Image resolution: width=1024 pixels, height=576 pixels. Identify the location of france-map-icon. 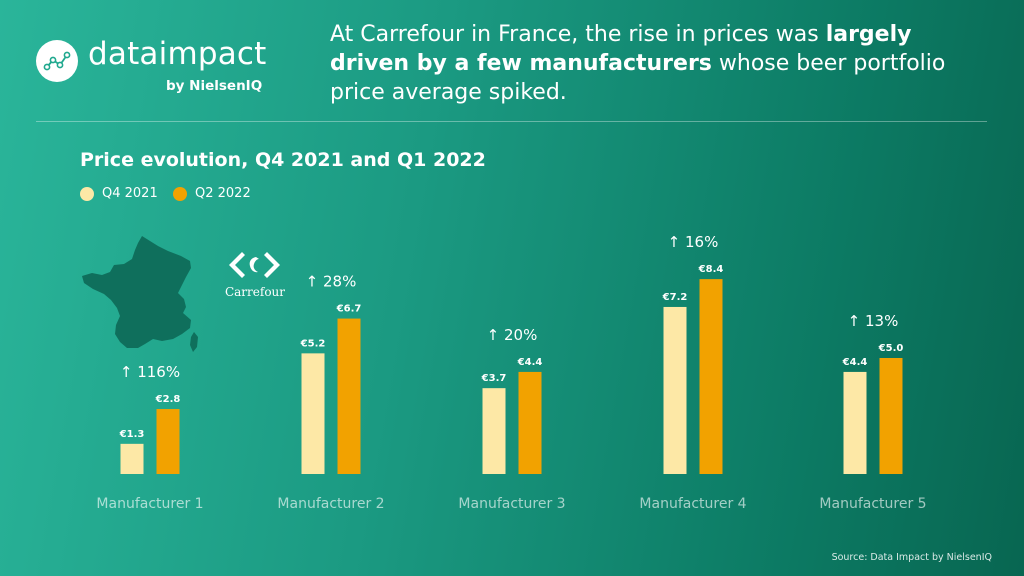
(140, 294).